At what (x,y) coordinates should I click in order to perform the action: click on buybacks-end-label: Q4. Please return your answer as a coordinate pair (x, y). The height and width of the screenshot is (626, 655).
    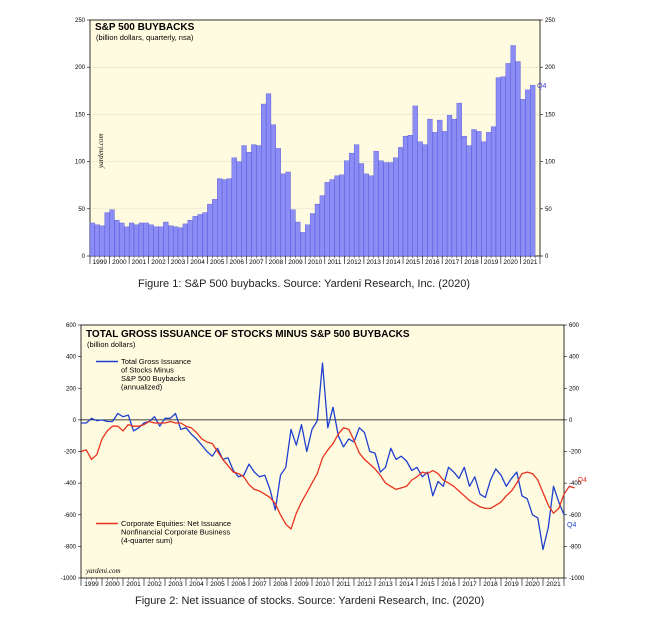
    Looking at the image, I should click on (541, 86).